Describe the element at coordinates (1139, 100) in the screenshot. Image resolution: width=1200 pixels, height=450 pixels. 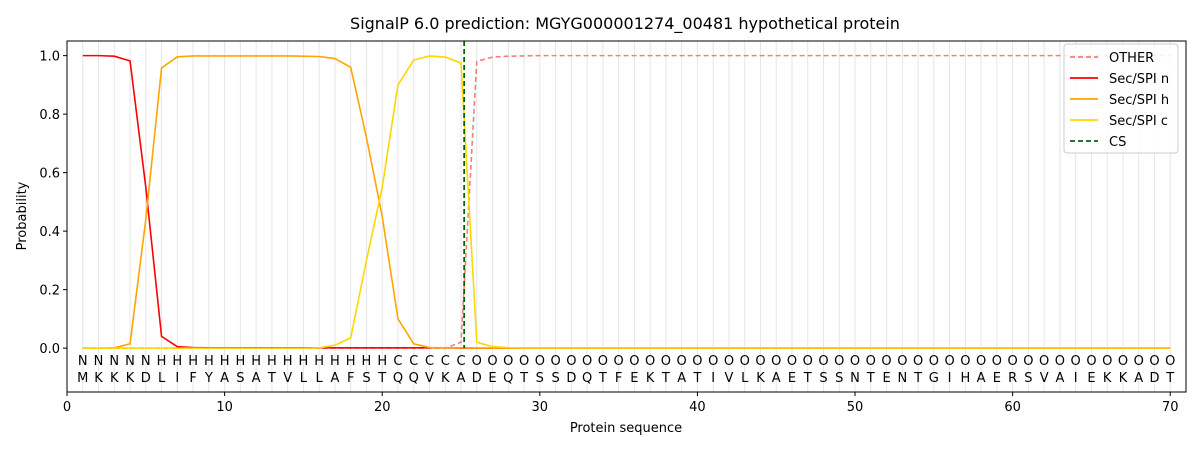
I see `legend-label: Sec/SPI h` at that location.